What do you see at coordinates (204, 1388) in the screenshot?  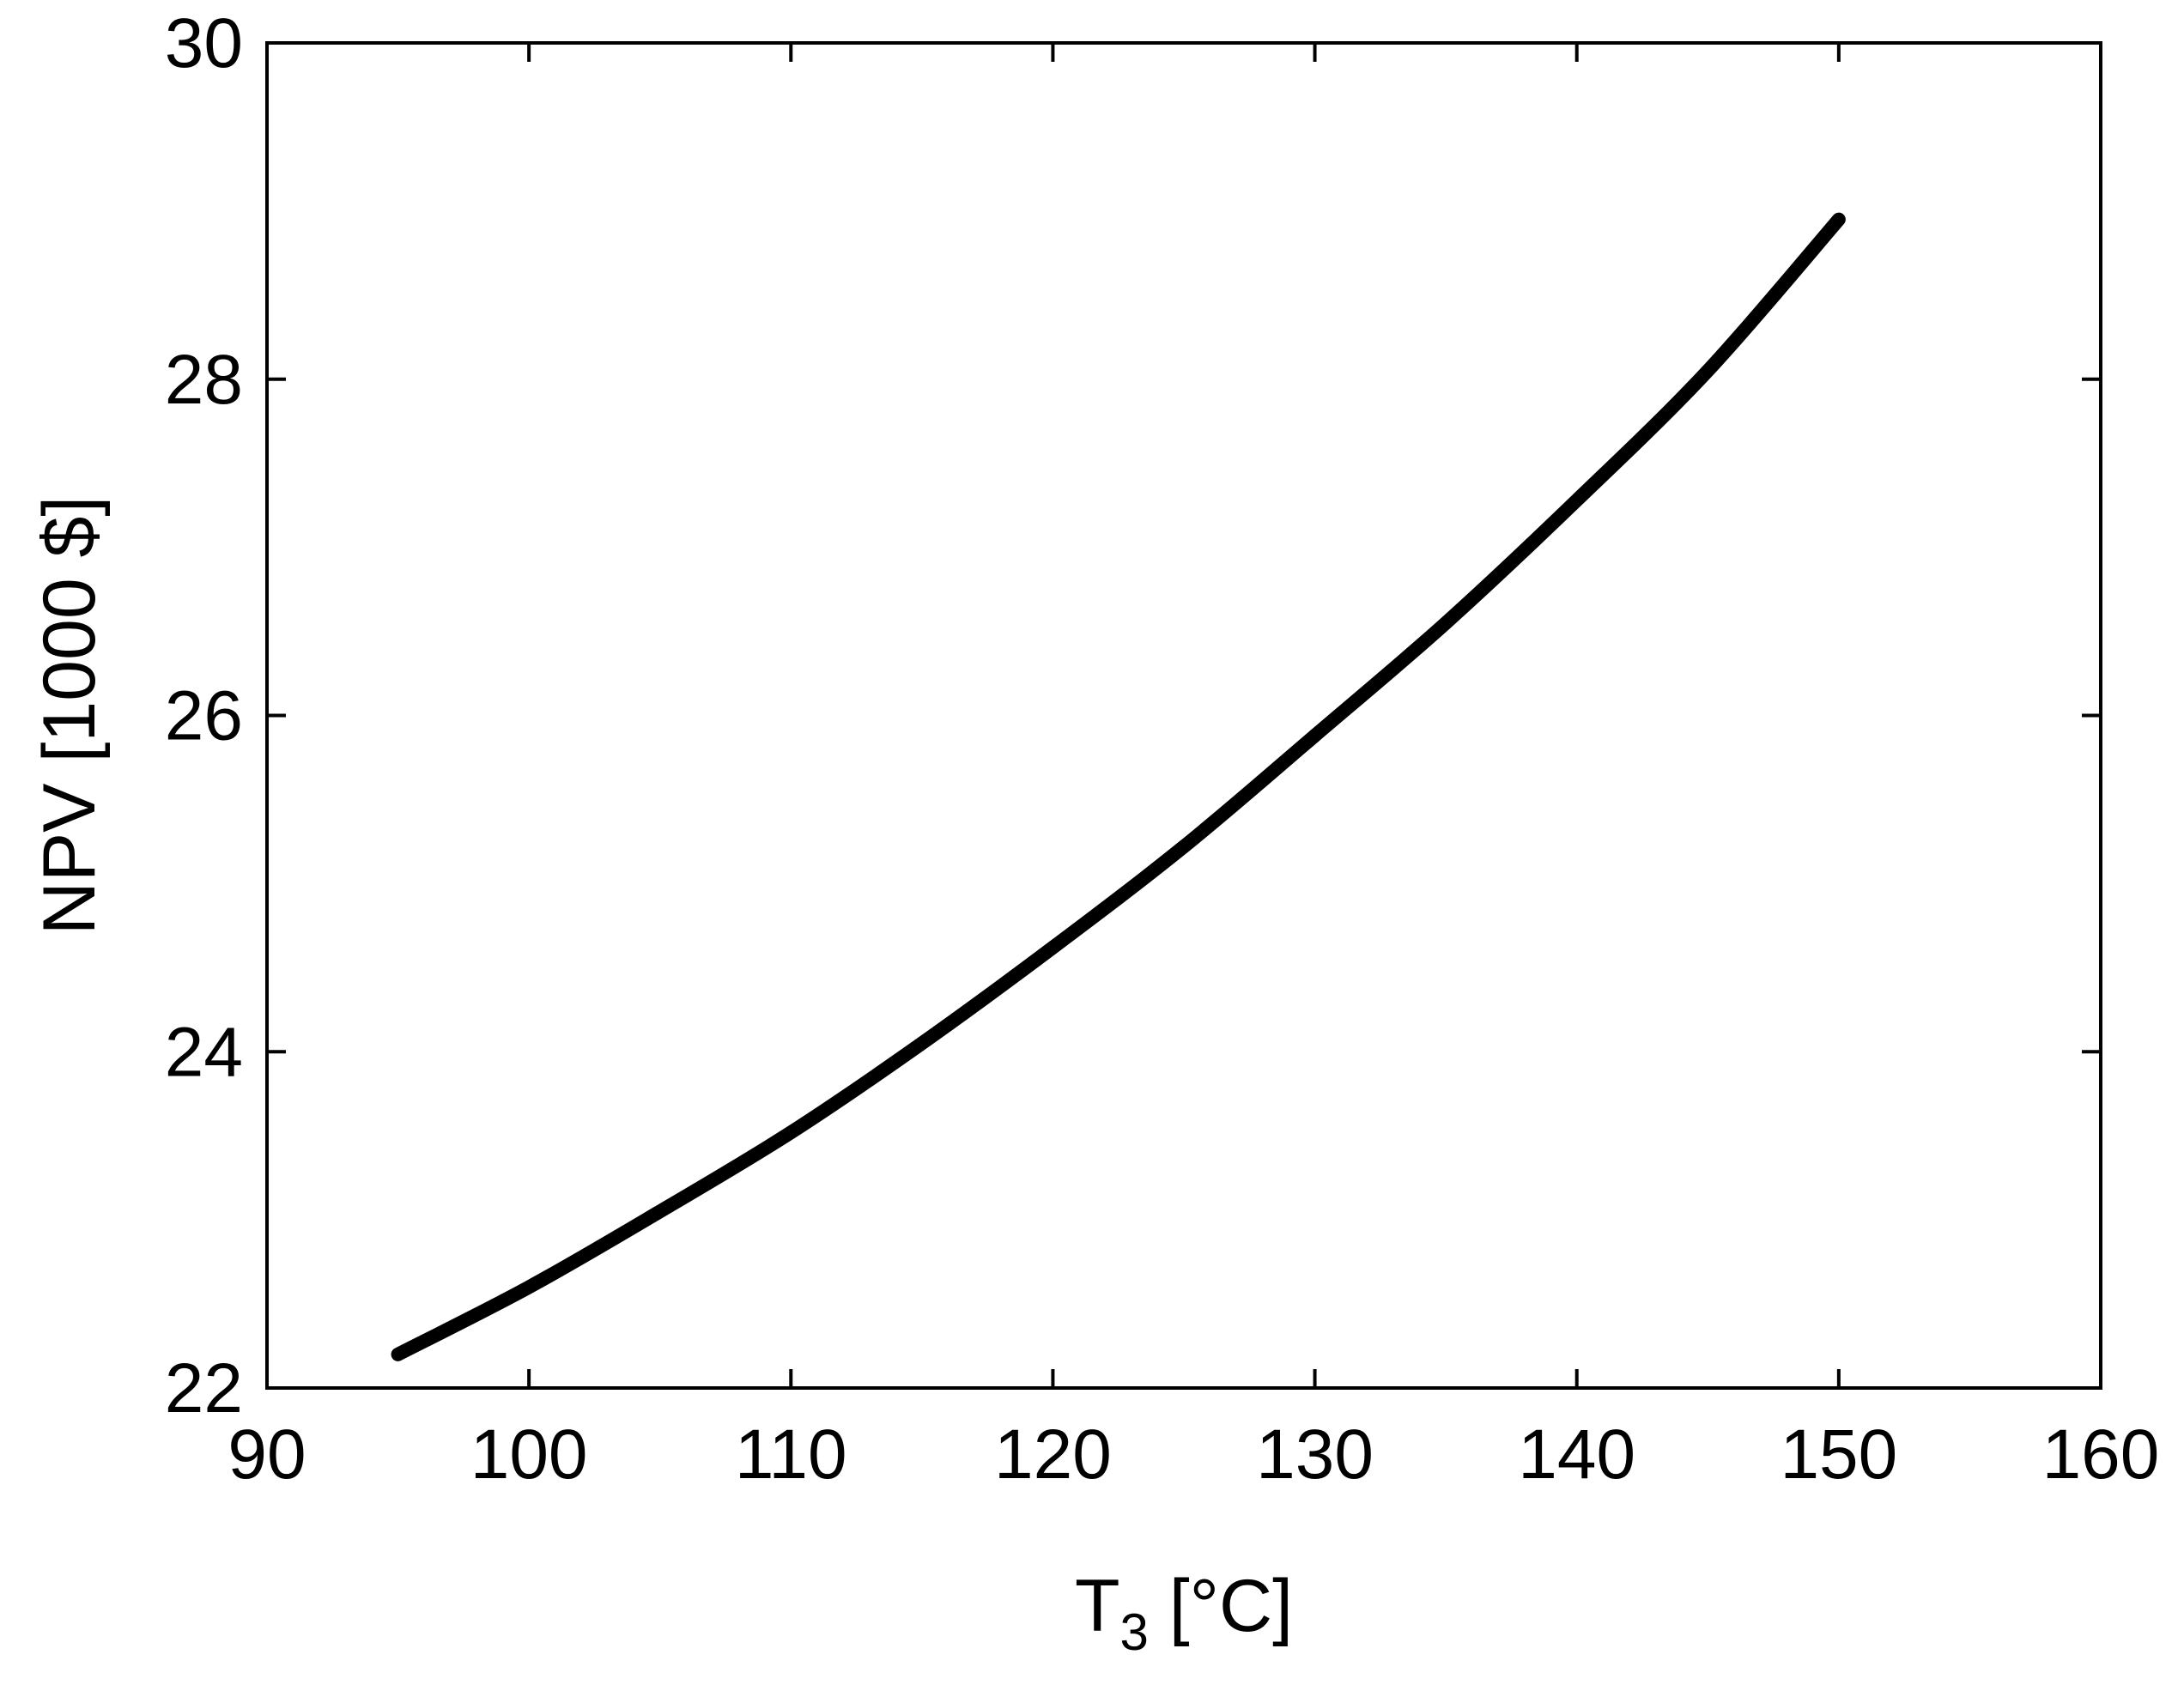 I see `y-tick-label: 22` at bounding box center [204, 1388].